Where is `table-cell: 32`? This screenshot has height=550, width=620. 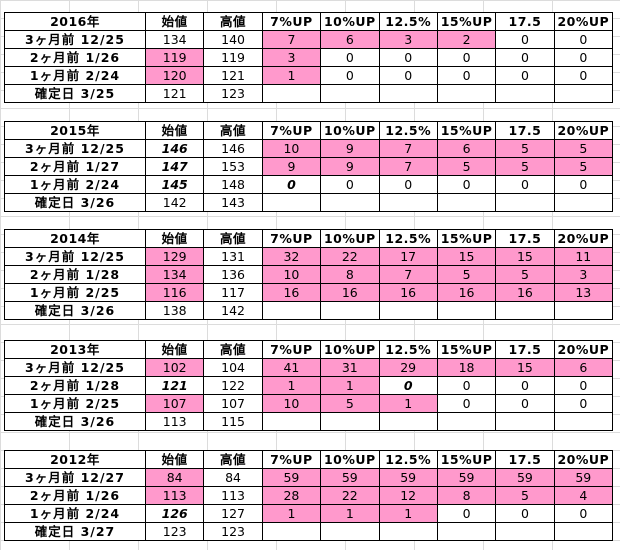 table-cell: 32 is located at coordinates (291, 256).